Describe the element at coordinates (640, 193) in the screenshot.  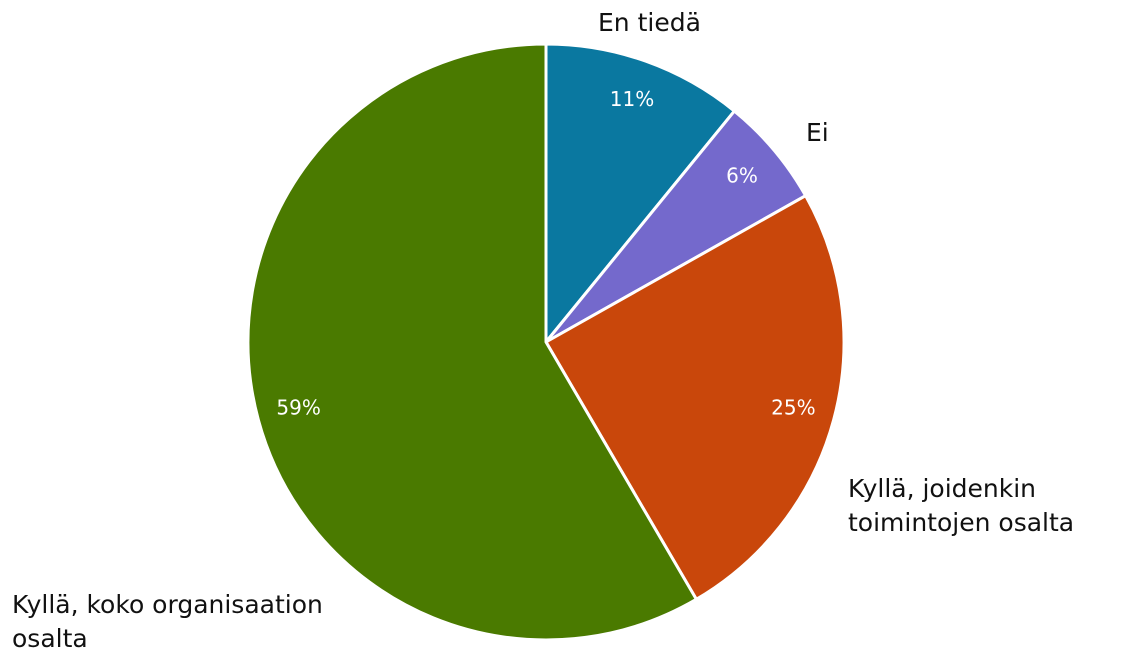
I see `pie-slice` at that location.